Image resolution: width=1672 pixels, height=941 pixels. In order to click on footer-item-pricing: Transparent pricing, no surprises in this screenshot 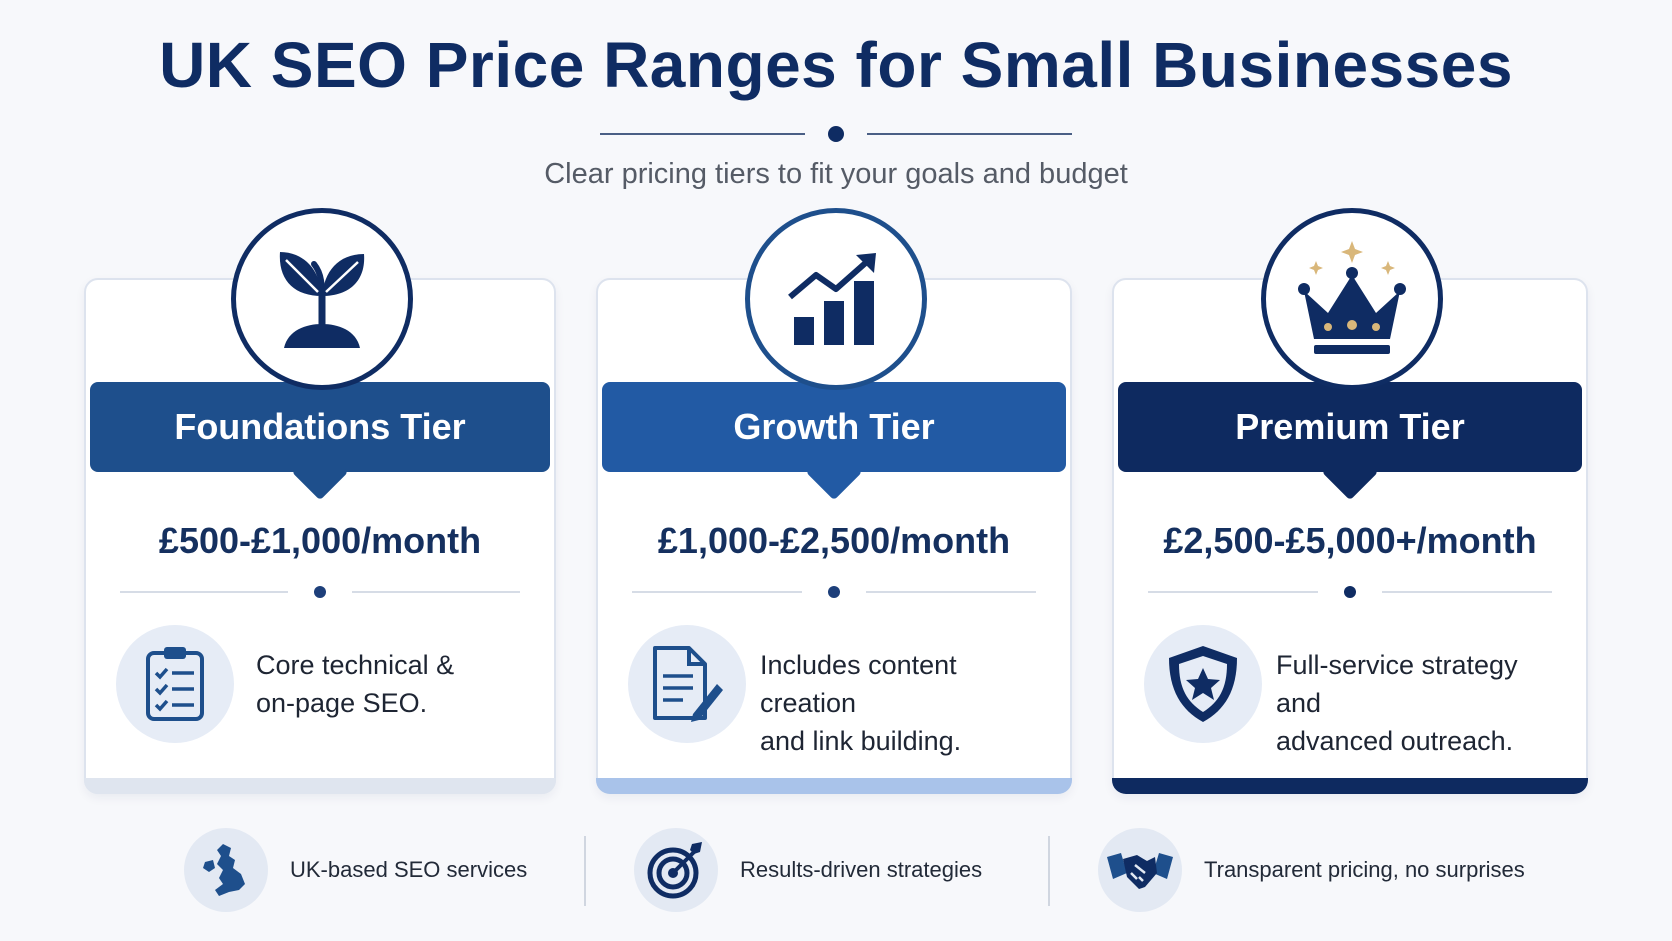, I will do `click(1311, 870)`.